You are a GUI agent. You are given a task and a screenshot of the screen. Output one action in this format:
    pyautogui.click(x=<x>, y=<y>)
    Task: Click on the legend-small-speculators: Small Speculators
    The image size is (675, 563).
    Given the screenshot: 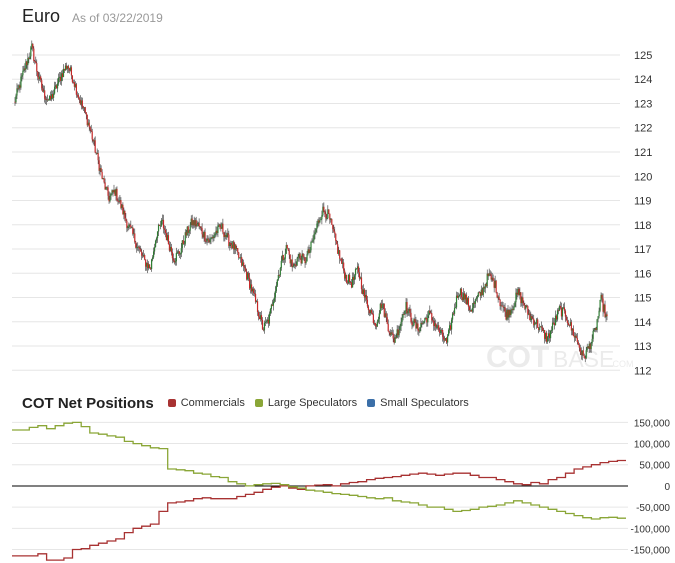 What is the action you would take?
    pyautogui.click(x=418, y=403)
    